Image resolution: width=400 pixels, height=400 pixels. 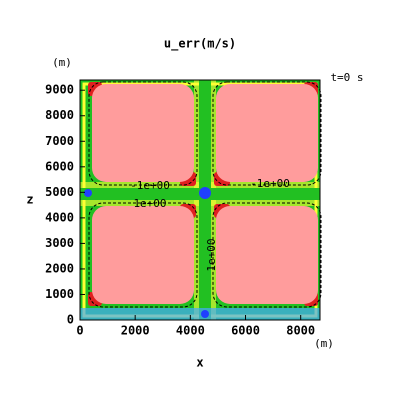 What do you see at coordinates (29, 200) in the screenshot?
I see `y-axis-label: z` at bounding box center [29, 200].